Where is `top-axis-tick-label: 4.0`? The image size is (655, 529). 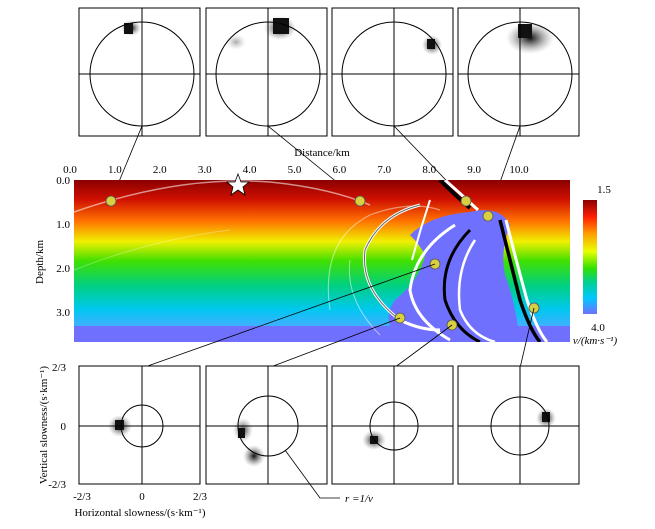
top-axis-tick-label: 4.0 is located at coordinates (250, 170).